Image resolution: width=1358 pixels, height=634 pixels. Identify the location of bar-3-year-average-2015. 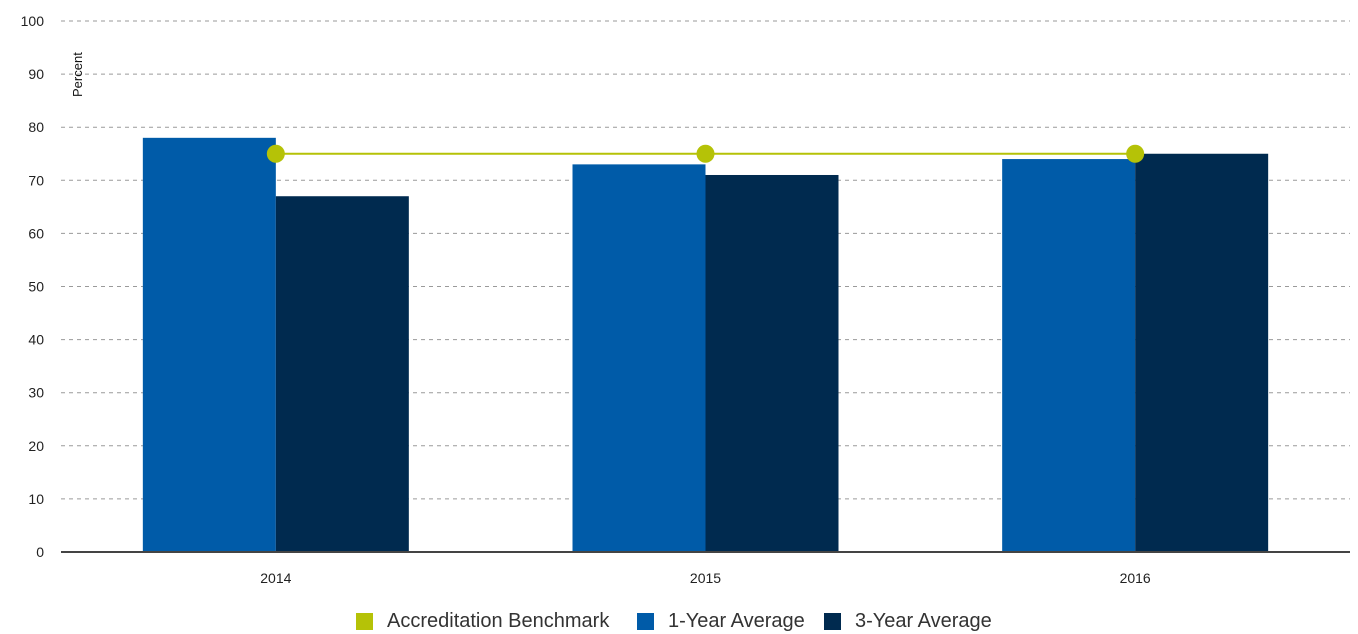
(772, 363).